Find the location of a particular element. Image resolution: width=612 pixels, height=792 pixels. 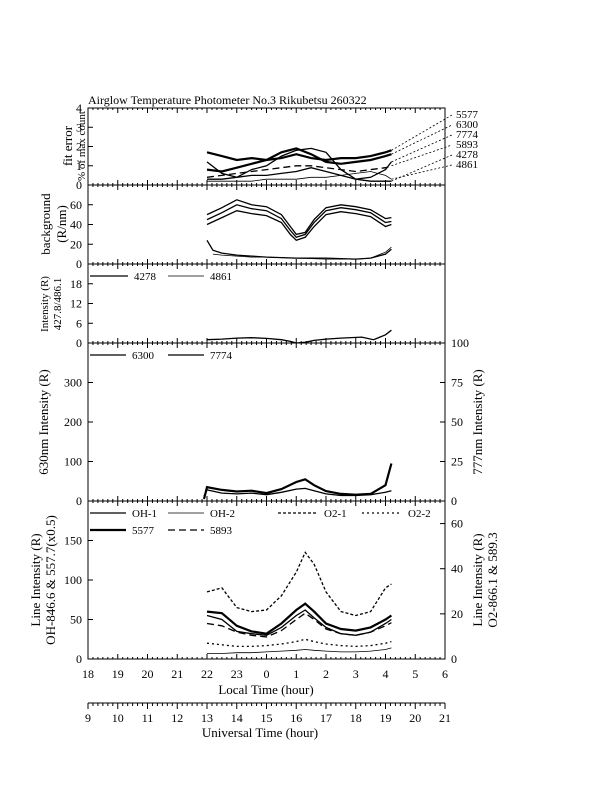

ut-tick-label: 11 is located at coordinates (148, 718).